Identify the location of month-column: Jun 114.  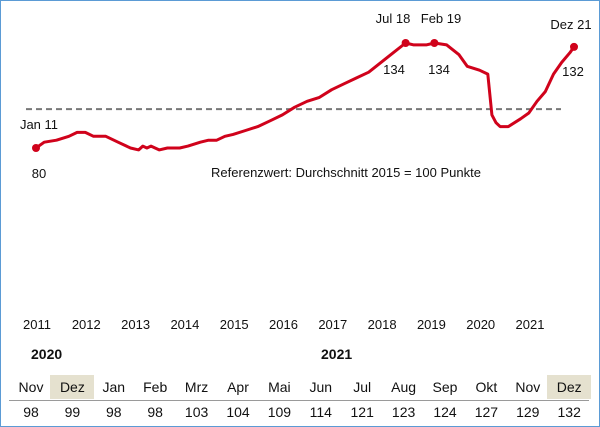
(321, 400).